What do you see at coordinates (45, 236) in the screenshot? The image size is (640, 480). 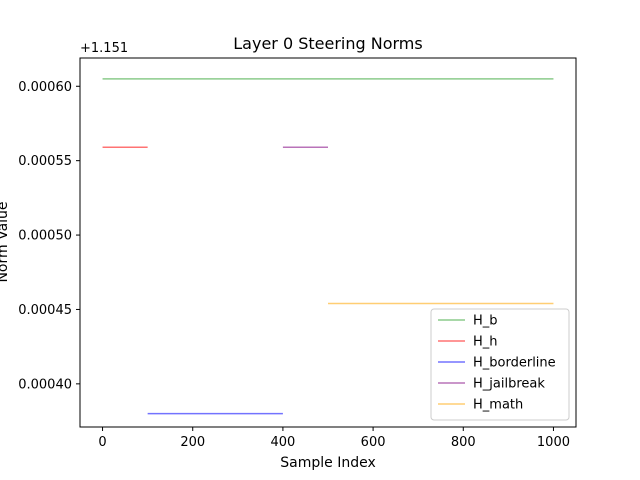 I see `y-tick-label: 0.00050` at bounding box center [45, 236].